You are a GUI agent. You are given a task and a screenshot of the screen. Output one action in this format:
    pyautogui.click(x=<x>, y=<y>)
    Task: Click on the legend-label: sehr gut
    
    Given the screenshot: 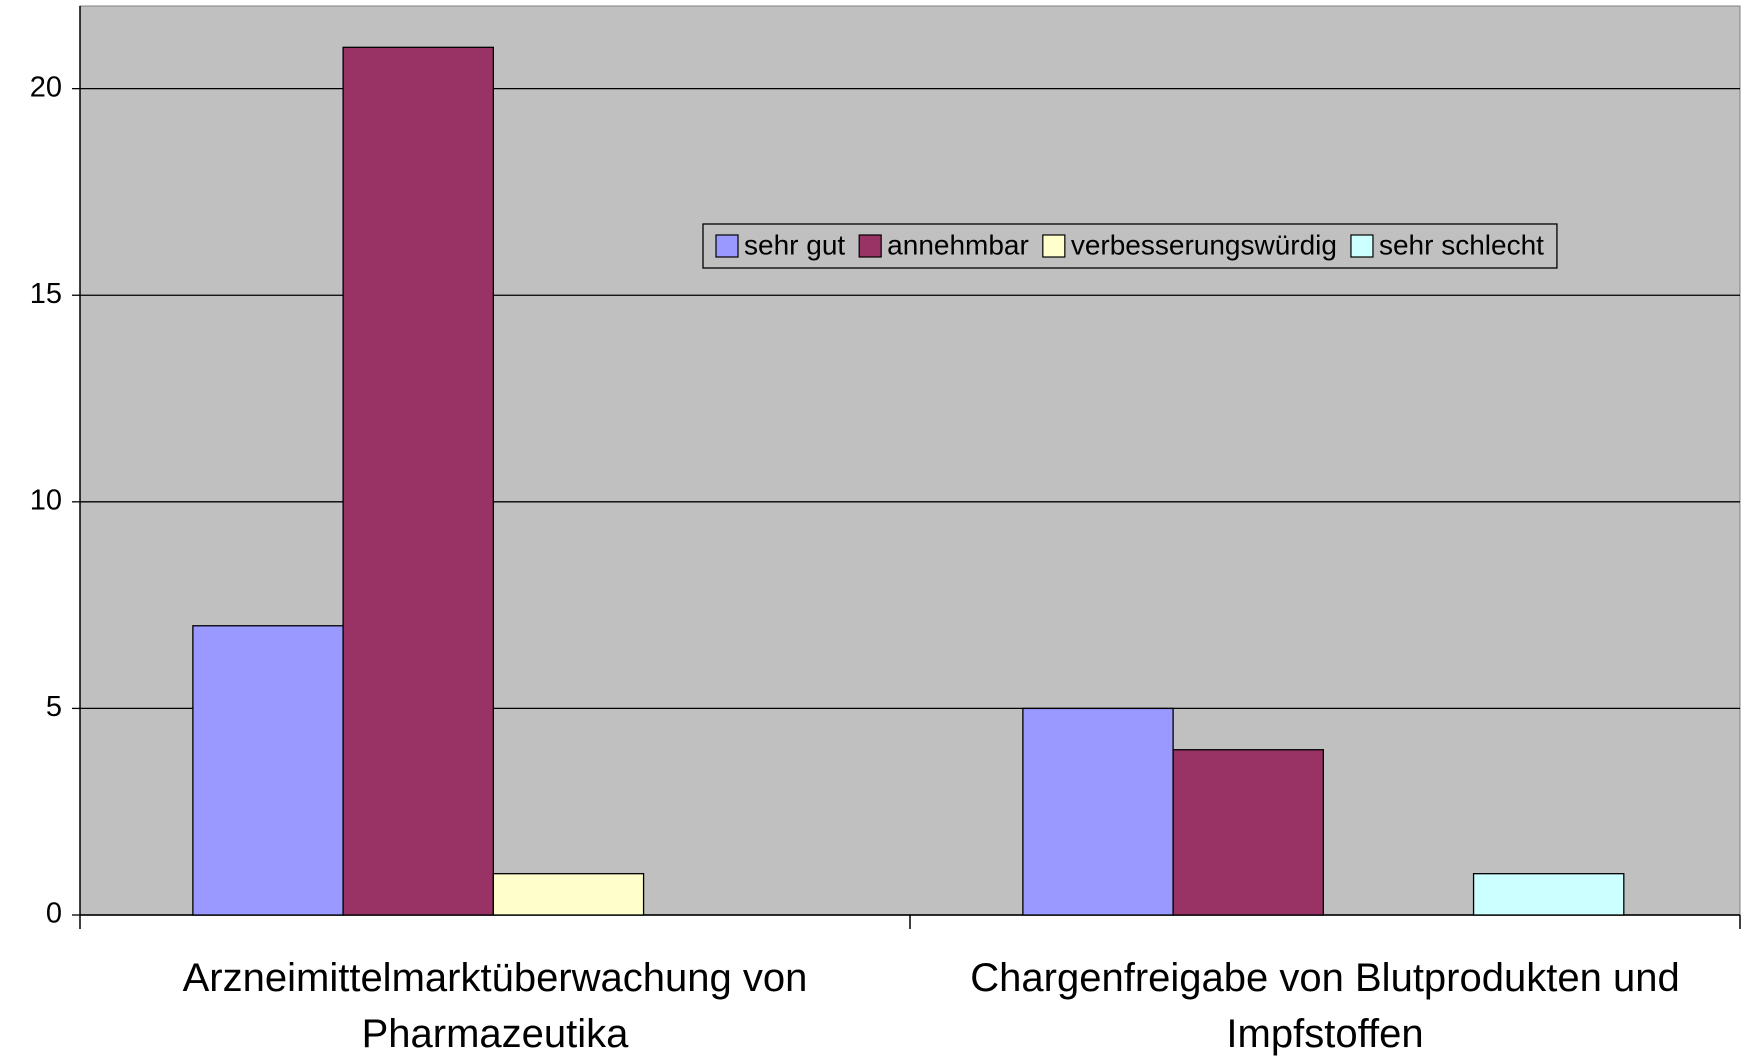 What is the action you would take?
    pyautogui.click(x=794, y=244)
    